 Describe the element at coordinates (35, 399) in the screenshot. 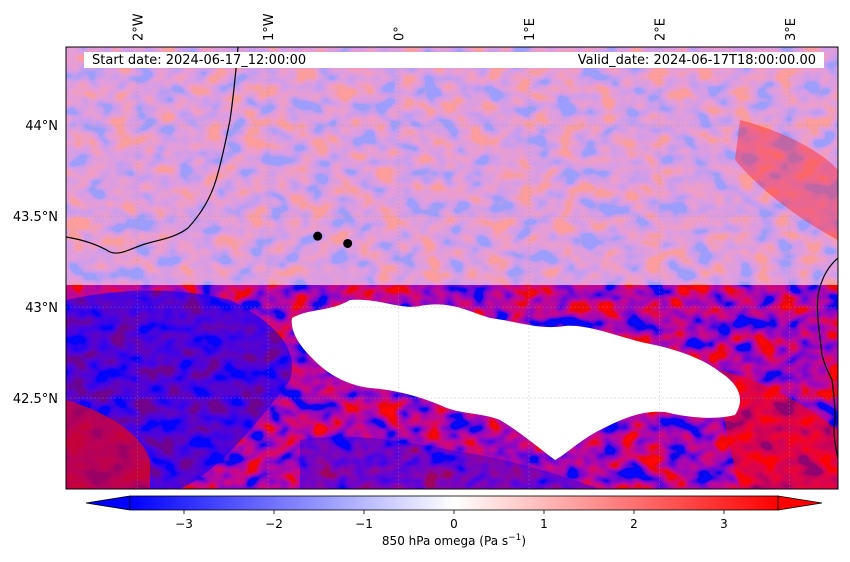

I see `lat-tick-label: 42.5°N` at that location.